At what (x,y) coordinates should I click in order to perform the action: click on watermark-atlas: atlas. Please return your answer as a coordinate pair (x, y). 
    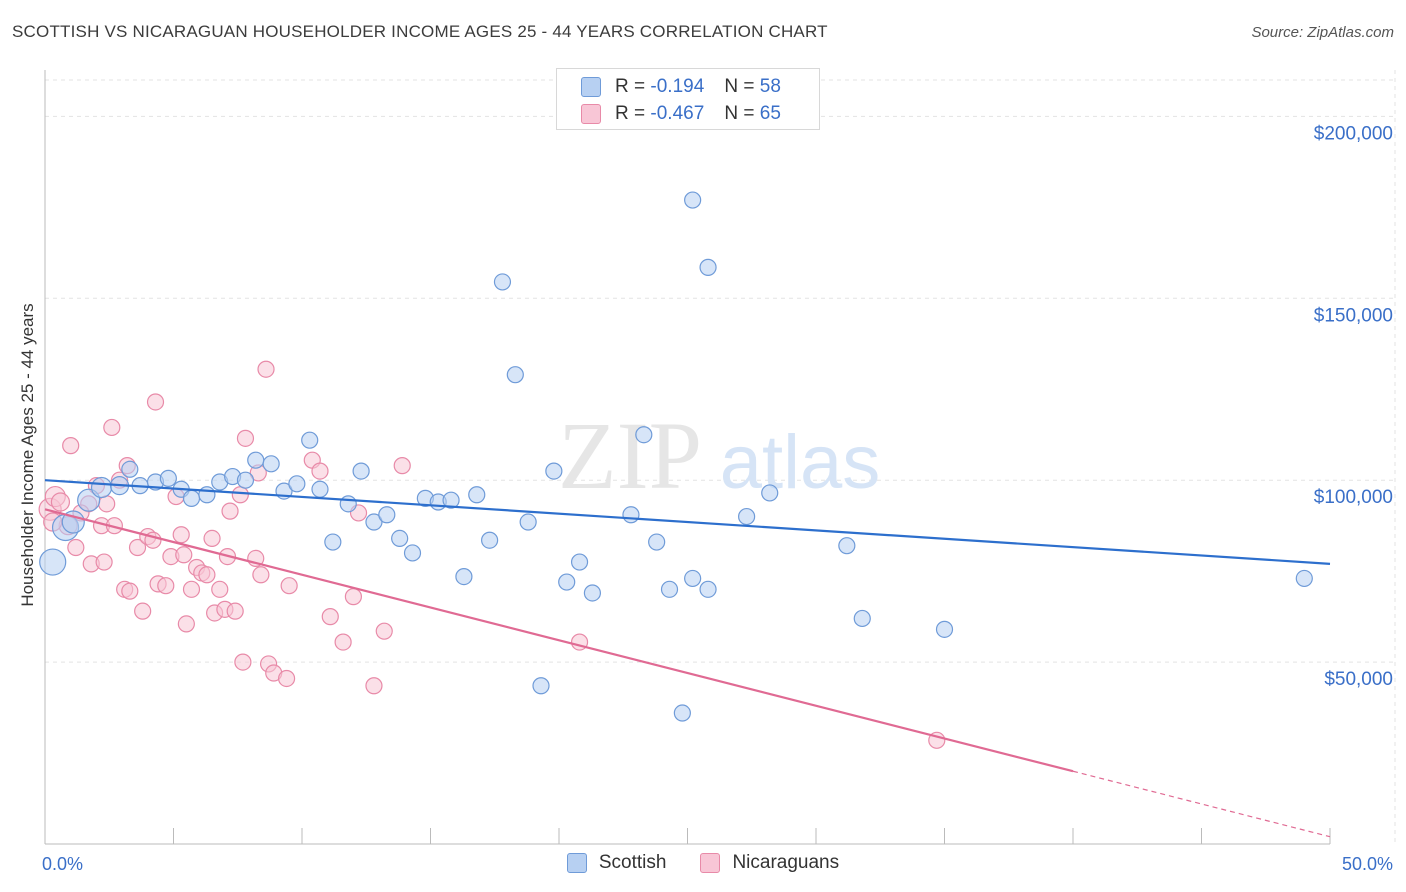
    Looking at the image, I should click on (800, 462).